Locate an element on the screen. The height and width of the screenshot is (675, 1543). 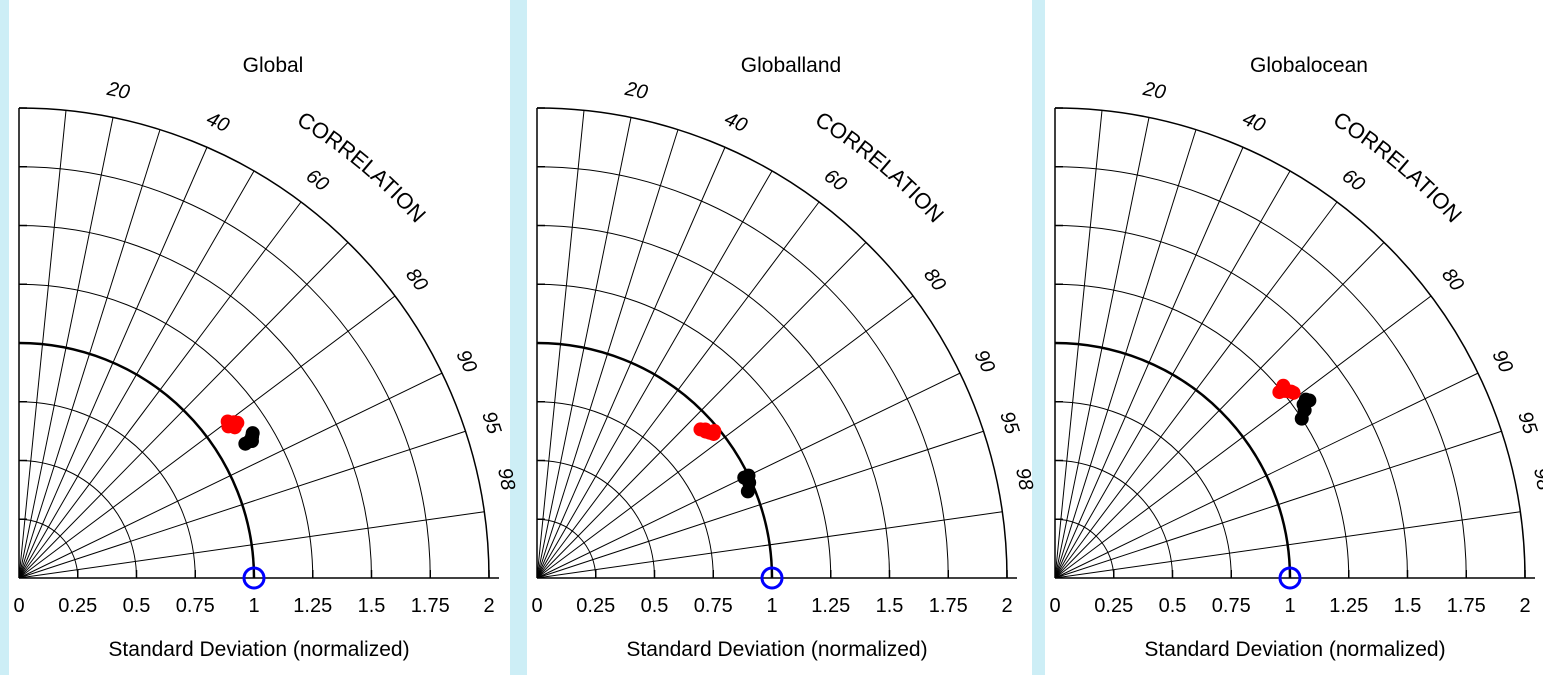
panel-title: Globalland is located at coordinates (791, 65).